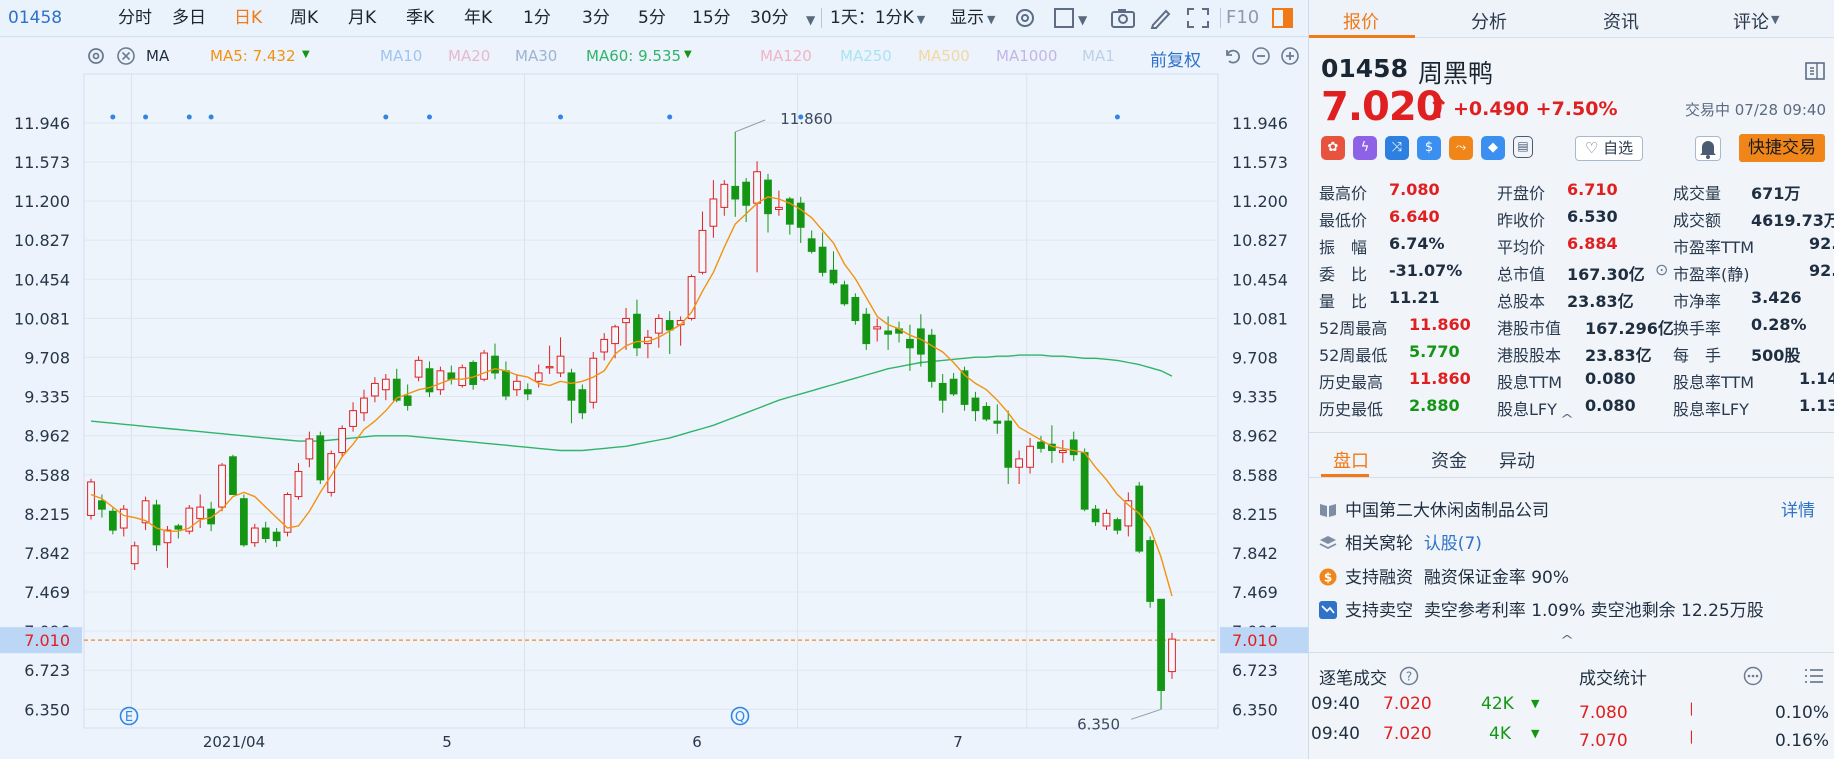 This screenshot has height=759, width=1834. What do you see at coordinates (1243, 17) in the screenshot?
I see `f10-button: F10` at bounding box center [1243, 17].